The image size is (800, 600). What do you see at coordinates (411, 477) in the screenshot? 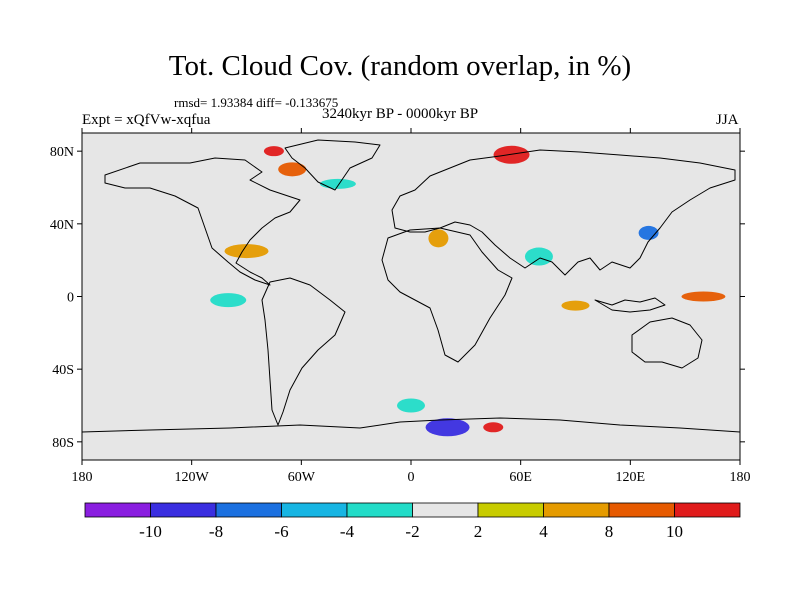
I see `x-tick-label: 0` at bounding box center [411, 477].